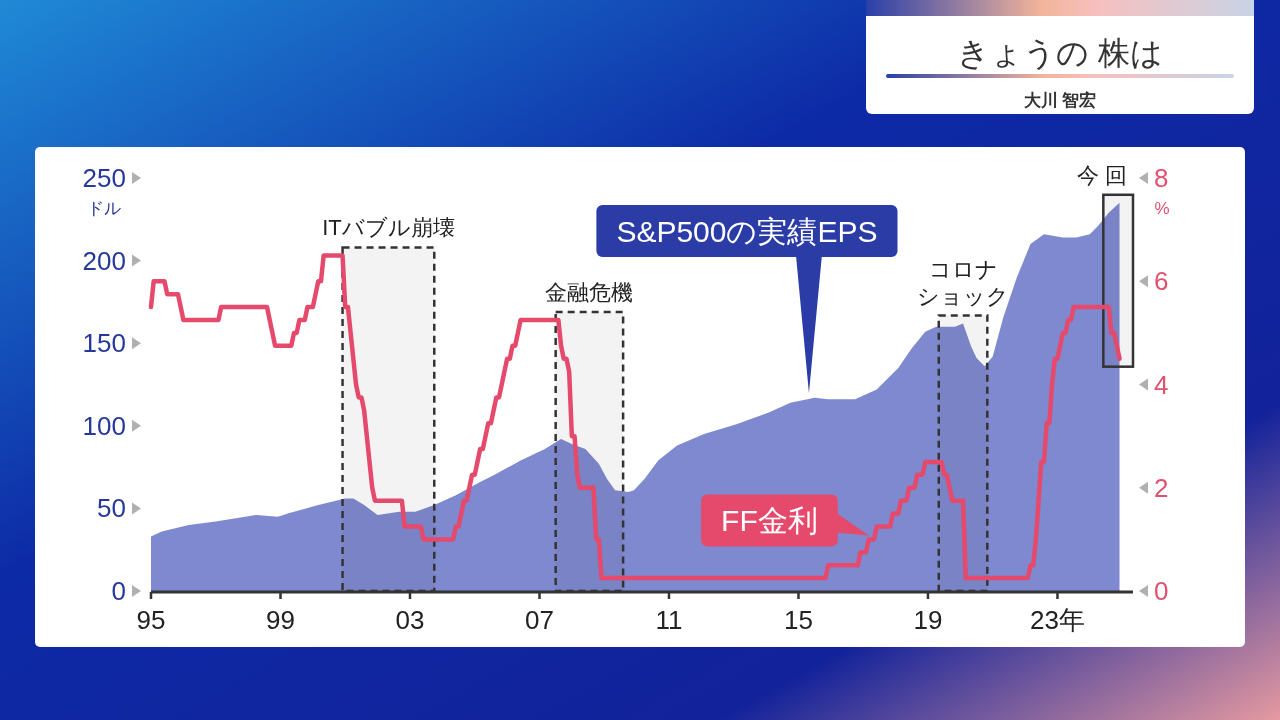  I want to click on y2-tick-label: 0, so click(1161, 591).